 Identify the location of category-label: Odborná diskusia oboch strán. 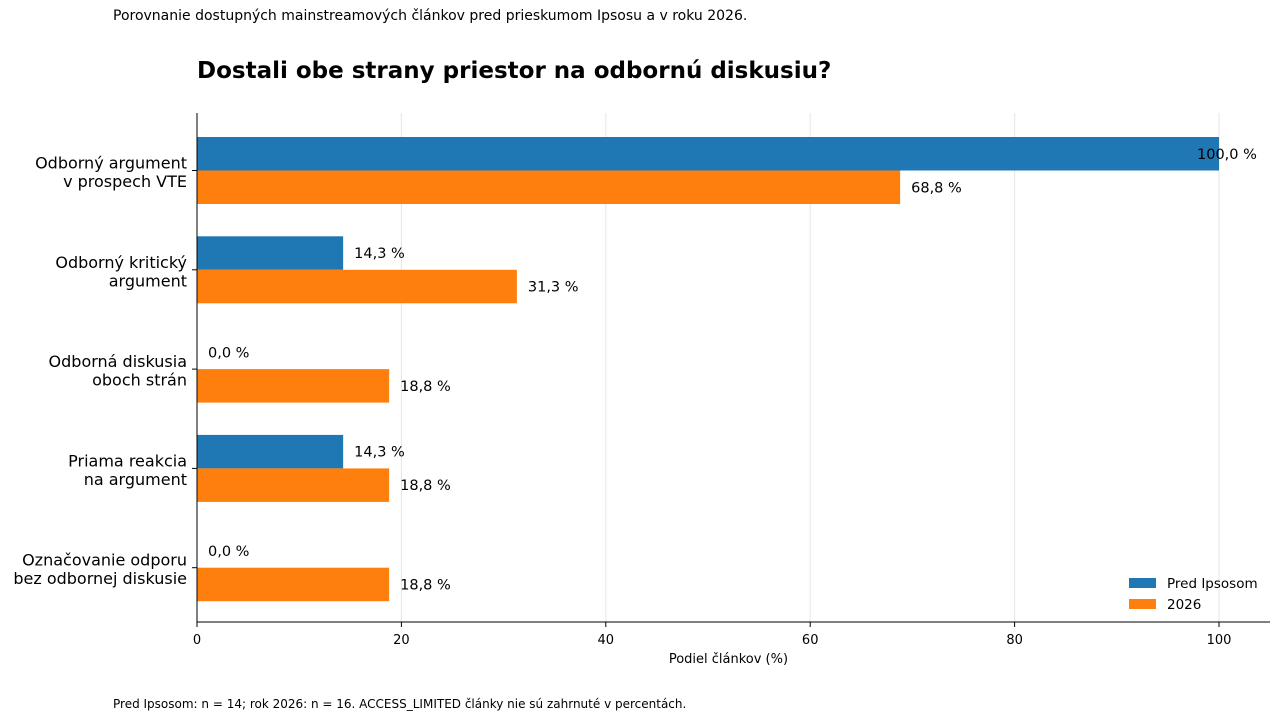
(118, 371).